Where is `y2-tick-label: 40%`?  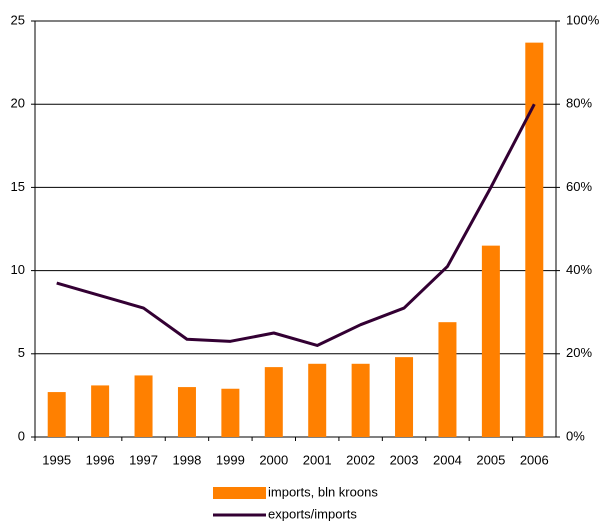
y2-tick-label: 40% is located at coordinates (579, 269).